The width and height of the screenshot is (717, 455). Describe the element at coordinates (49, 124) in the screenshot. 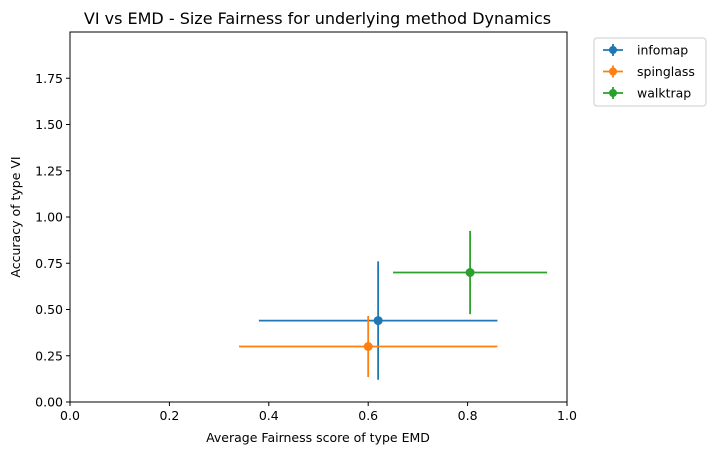

I see `y-tick-label: 1.50` at that location.